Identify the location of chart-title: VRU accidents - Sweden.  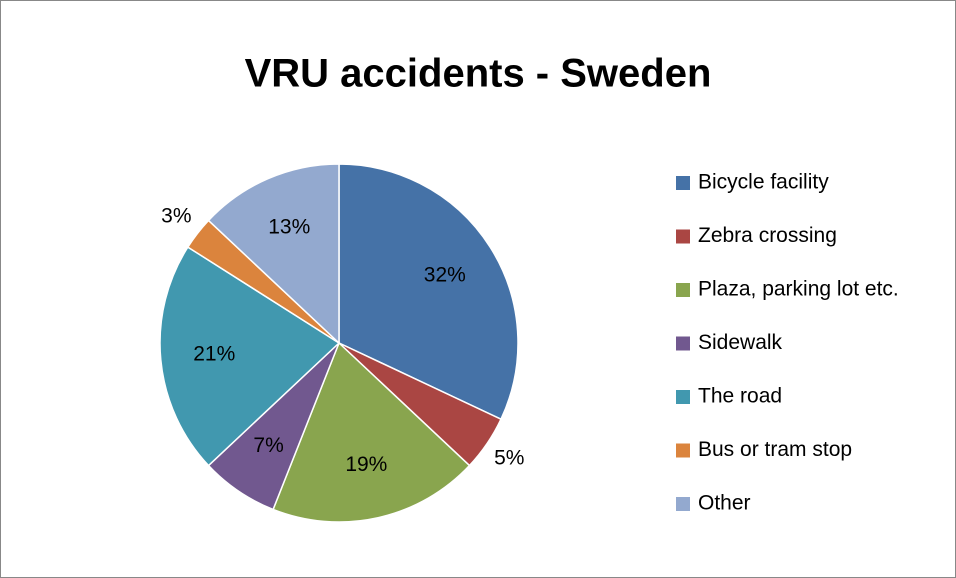
(478, 74).